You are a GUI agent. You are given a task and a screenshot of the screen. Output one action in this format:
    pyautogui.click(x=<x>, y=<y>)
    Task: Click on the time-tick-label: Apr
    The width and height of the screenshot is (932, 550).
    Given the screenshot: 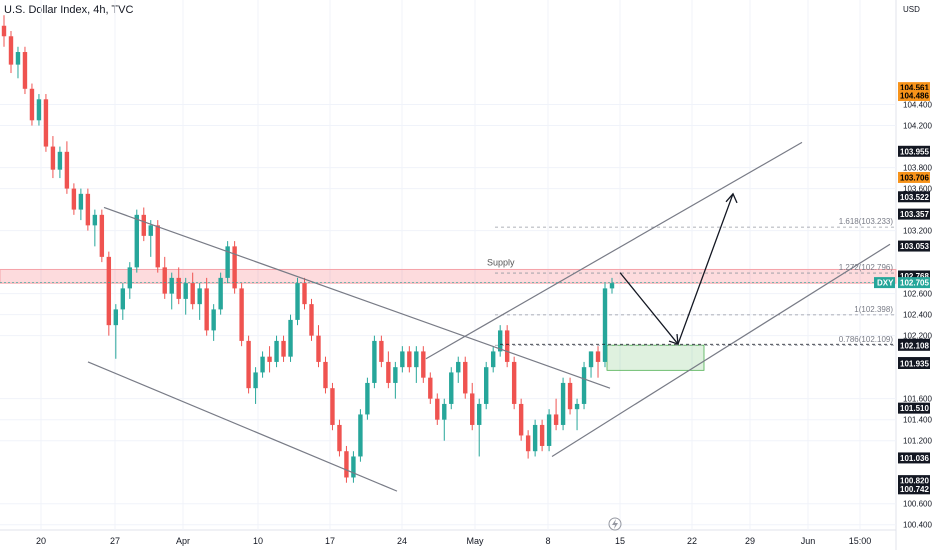 What is the action you would take?
    pyautogui.click(x=183, y=541)
    